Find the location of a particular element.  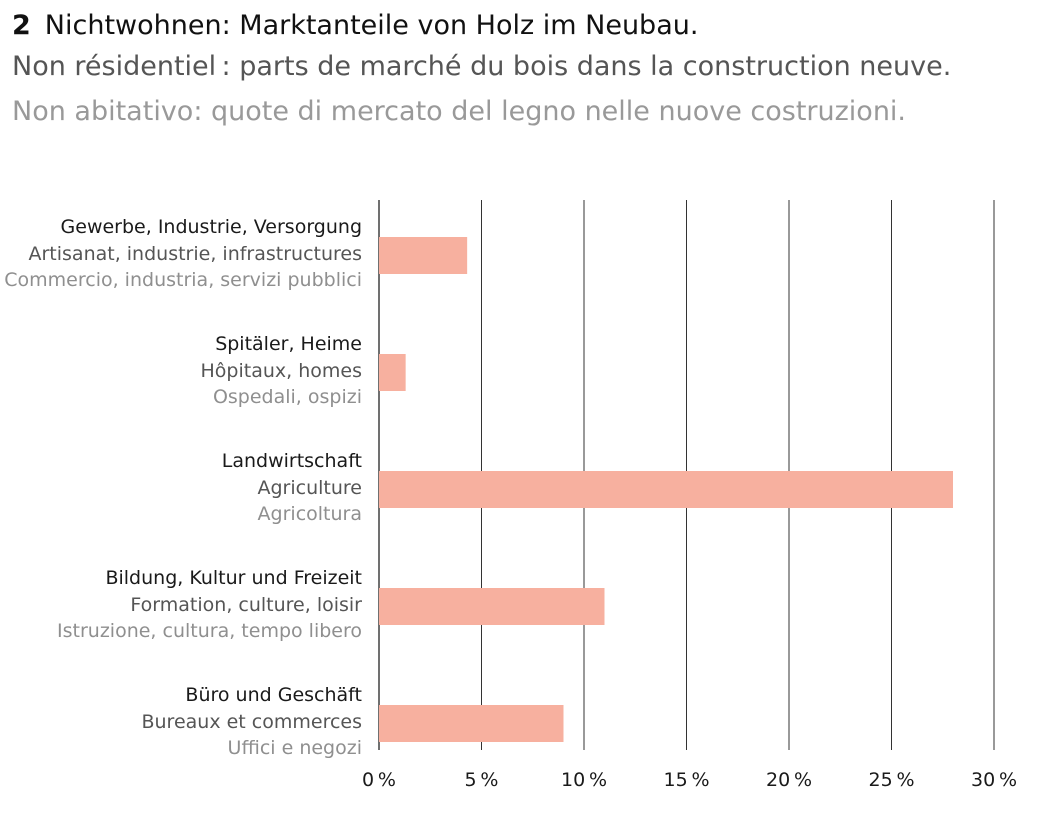

x-tick-label: 25 % is located at coordinates (891, 780).